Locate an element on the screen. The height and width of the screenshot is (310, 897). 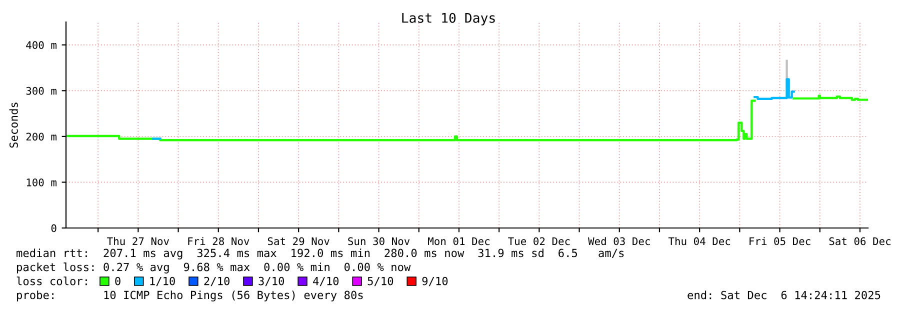
legend-title: loss color: is located at coordinates (51, 281).